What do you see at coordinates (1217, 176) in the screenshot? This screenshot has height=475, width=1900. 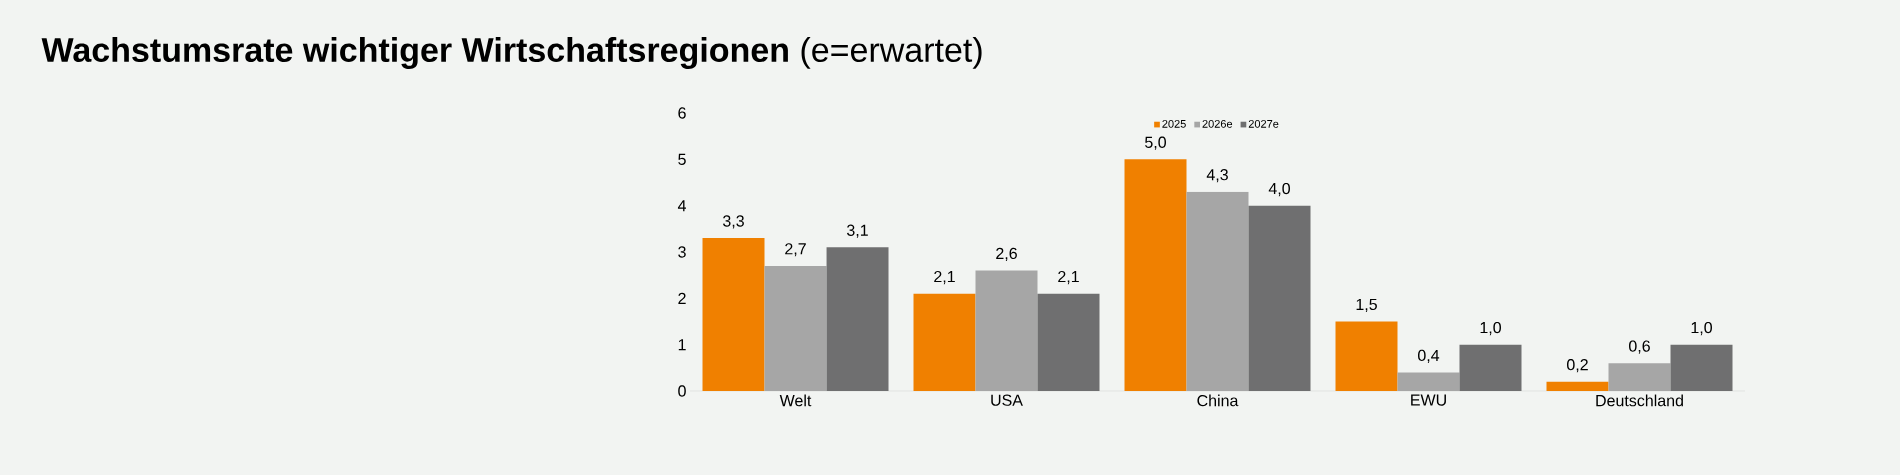 I see `data-label: 4,3` at bounding box center [1217, 176].